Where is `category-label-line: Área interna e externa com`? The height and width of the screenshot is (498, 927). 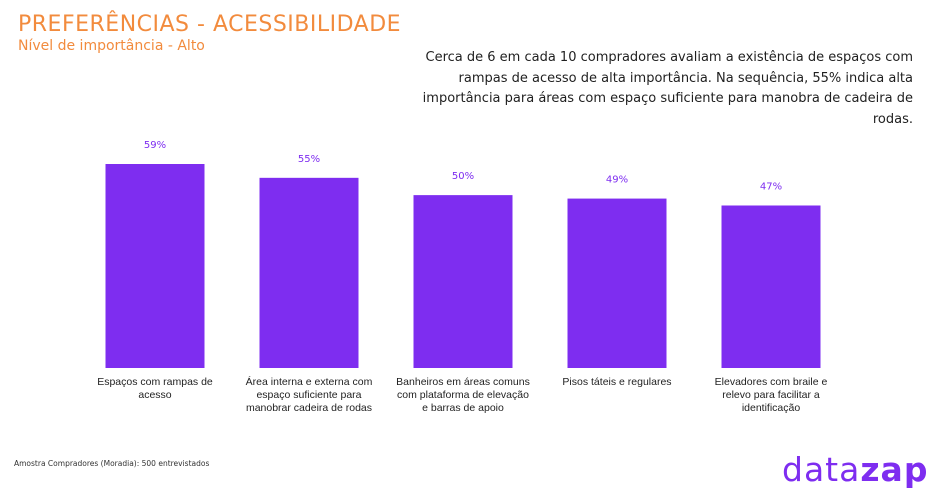 category-label-line: Área interna e externa com is located at coordinates (309, 381).